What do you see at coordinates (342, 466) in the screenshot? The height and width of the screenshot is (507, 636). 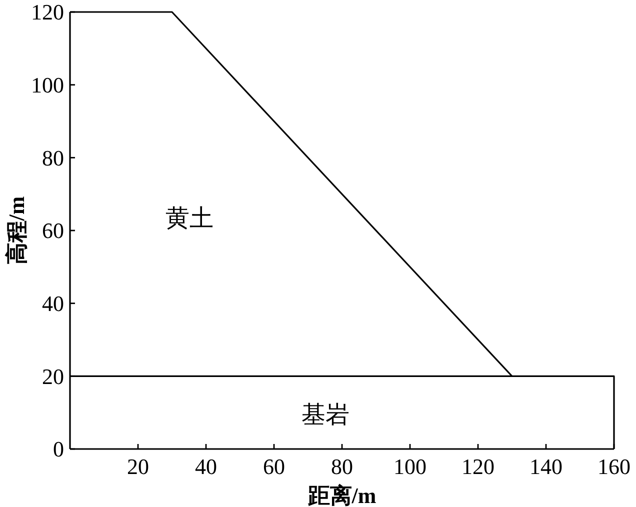 I see `x-tick-label: 80` at bounding box center [342, 466].